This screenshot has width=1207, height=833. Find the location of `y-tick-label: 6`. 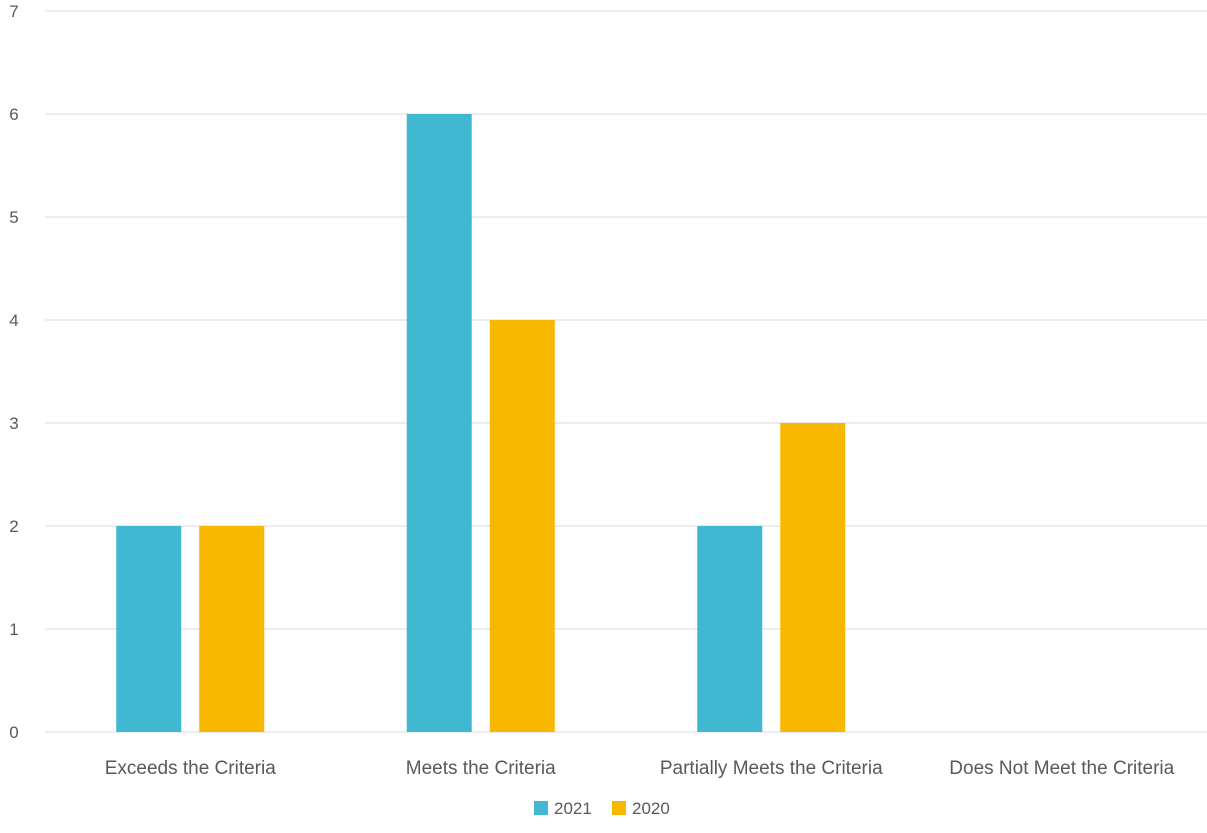

y-tick-label: 6 is located at coordinates (13, 114).